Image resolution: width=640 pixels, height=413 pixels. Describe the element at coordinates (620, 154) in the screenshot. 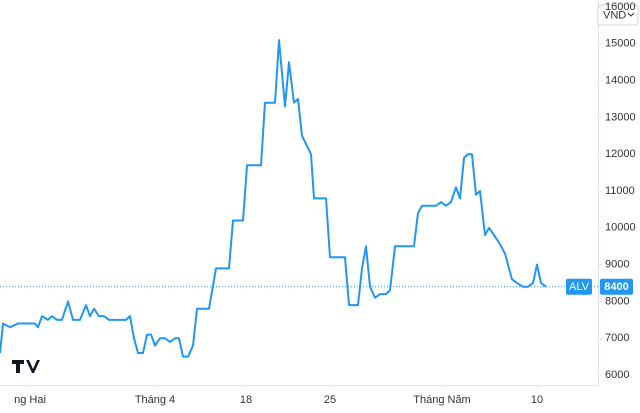

I see `y-tick-label: 12000` at that location.